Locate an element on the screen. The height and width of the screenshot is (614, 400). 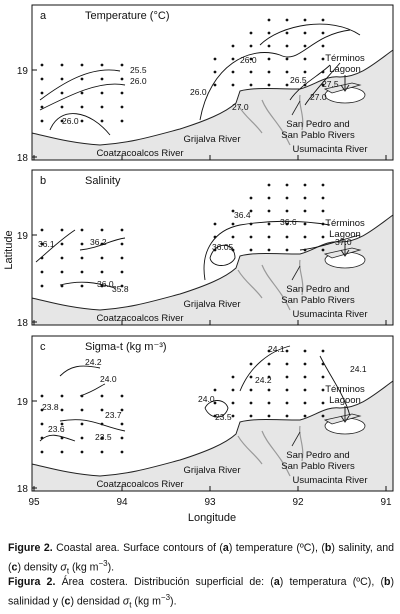
place-label: Coatzacoalcos River is located at coordinates (139, 484).